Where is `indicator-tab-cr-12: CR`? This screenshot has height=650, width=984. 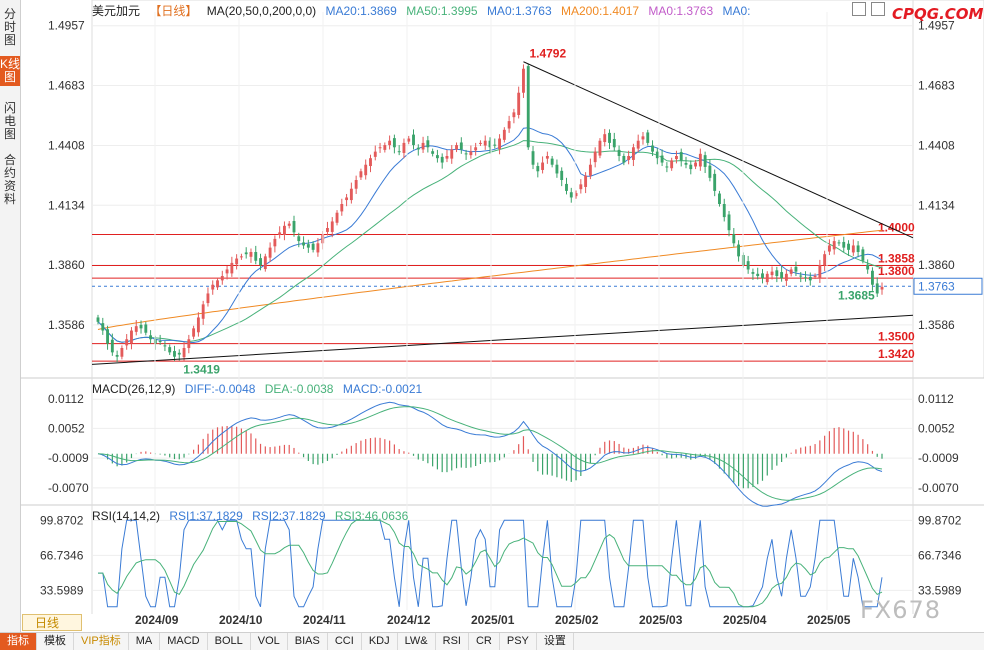 indicator-tab-cr-12: CR is located at coordinates (484, 641).